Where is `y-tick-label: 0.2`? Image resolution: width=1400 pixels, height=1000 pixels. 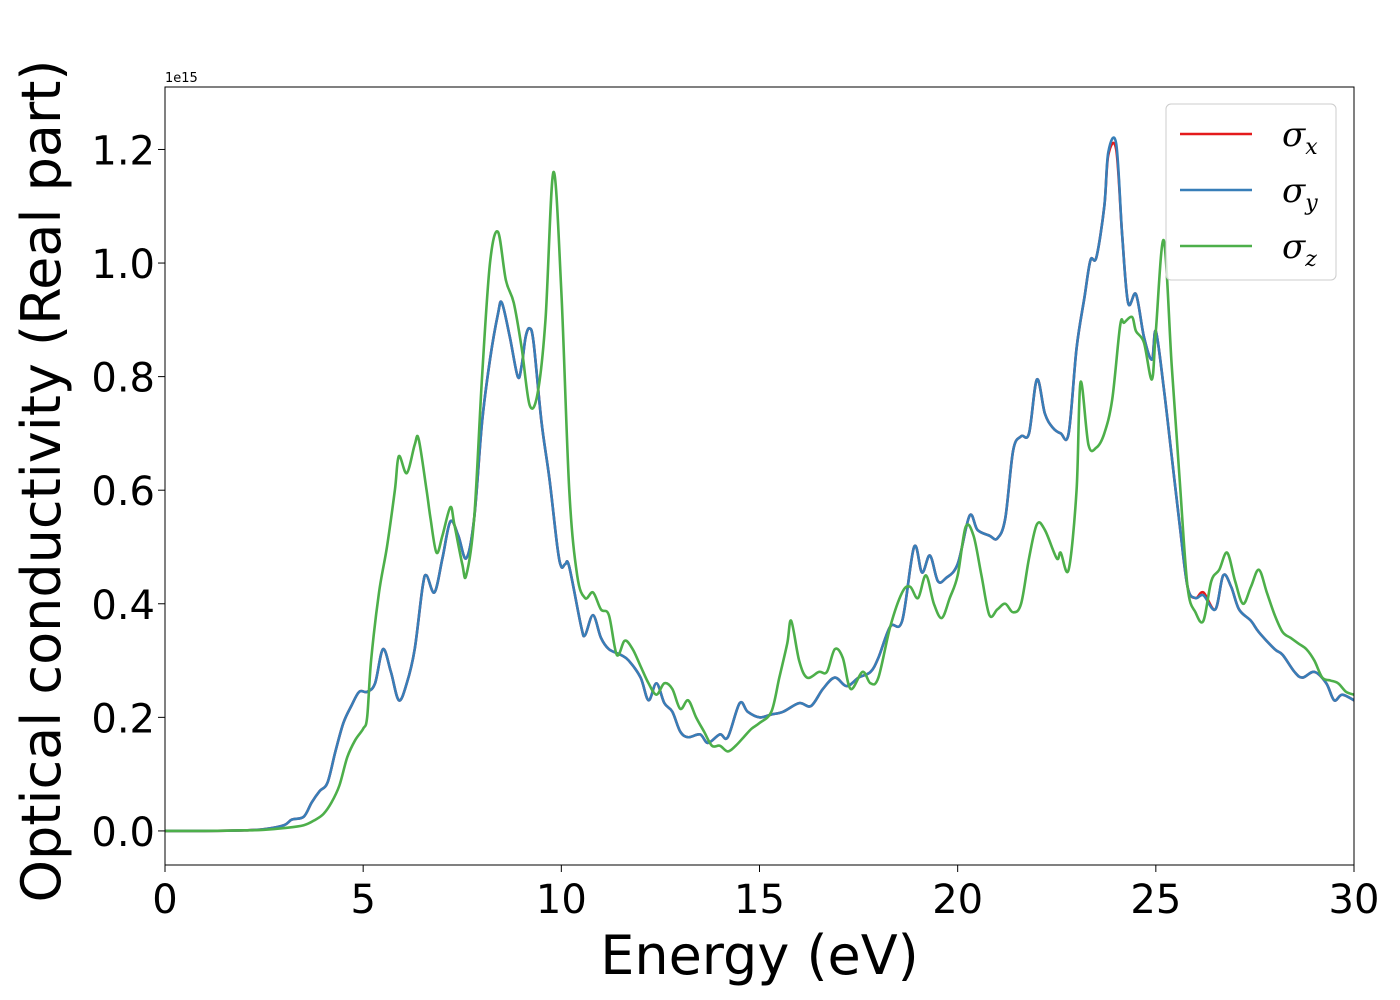 y-tick-label: 0.2 is located at coordinates (123, 719).